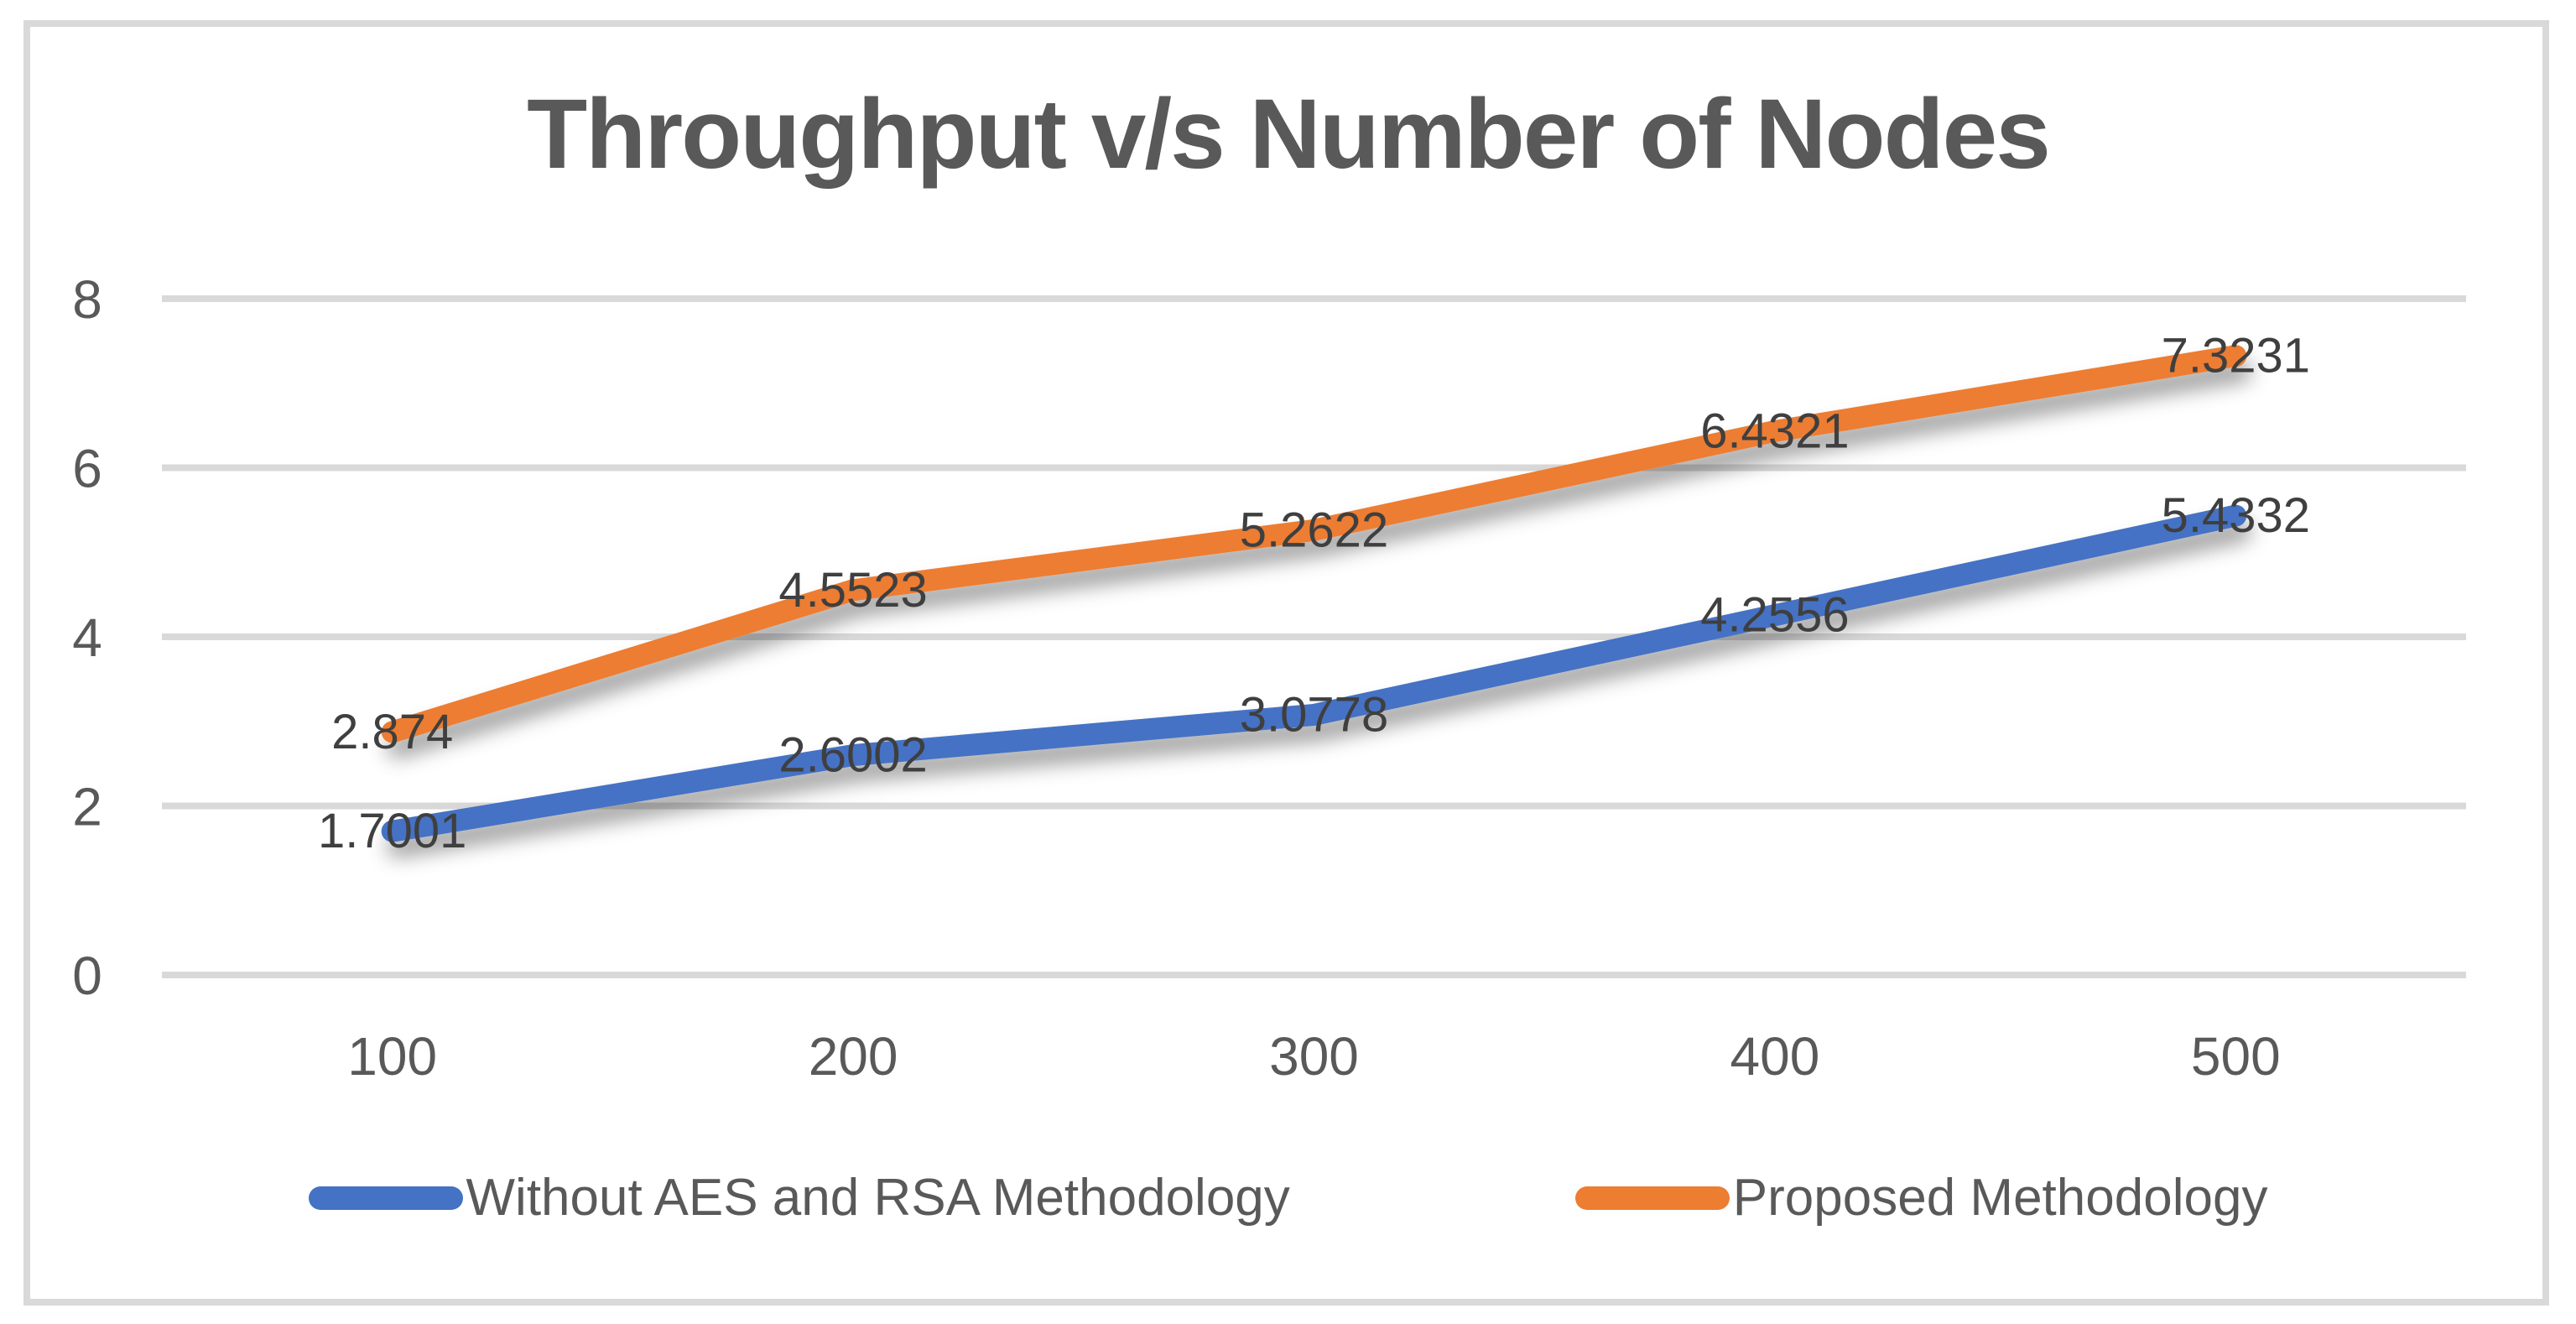  I want to click on x-axis-tick-label: 500, so click(2236, 1056).